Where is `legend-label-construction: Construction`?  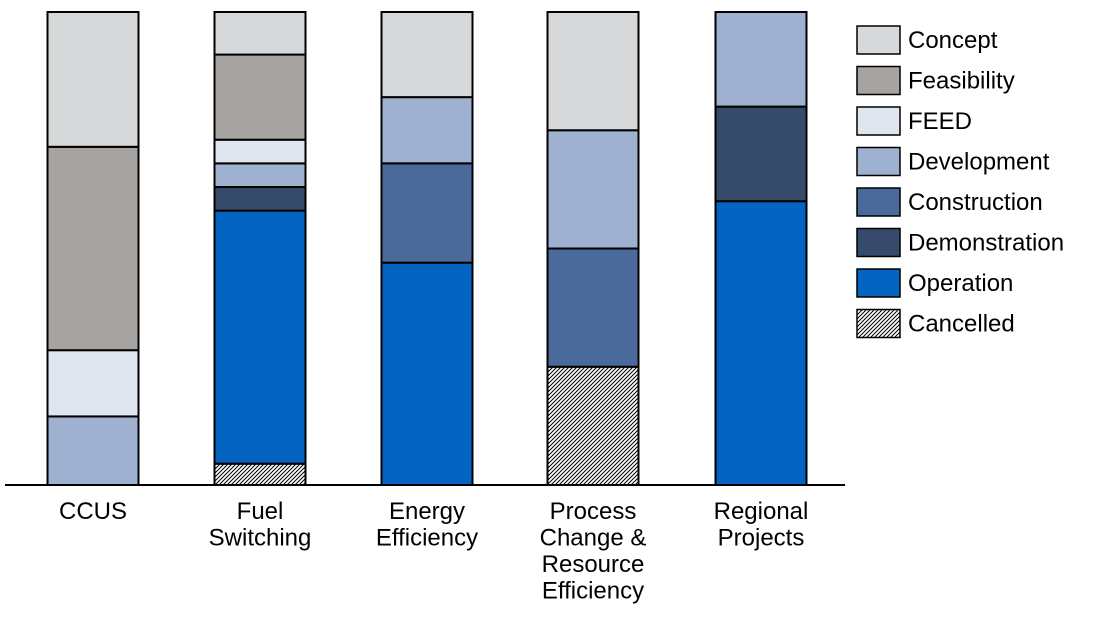 legend-label-construction: Construction is located at coordinates (975, 202).